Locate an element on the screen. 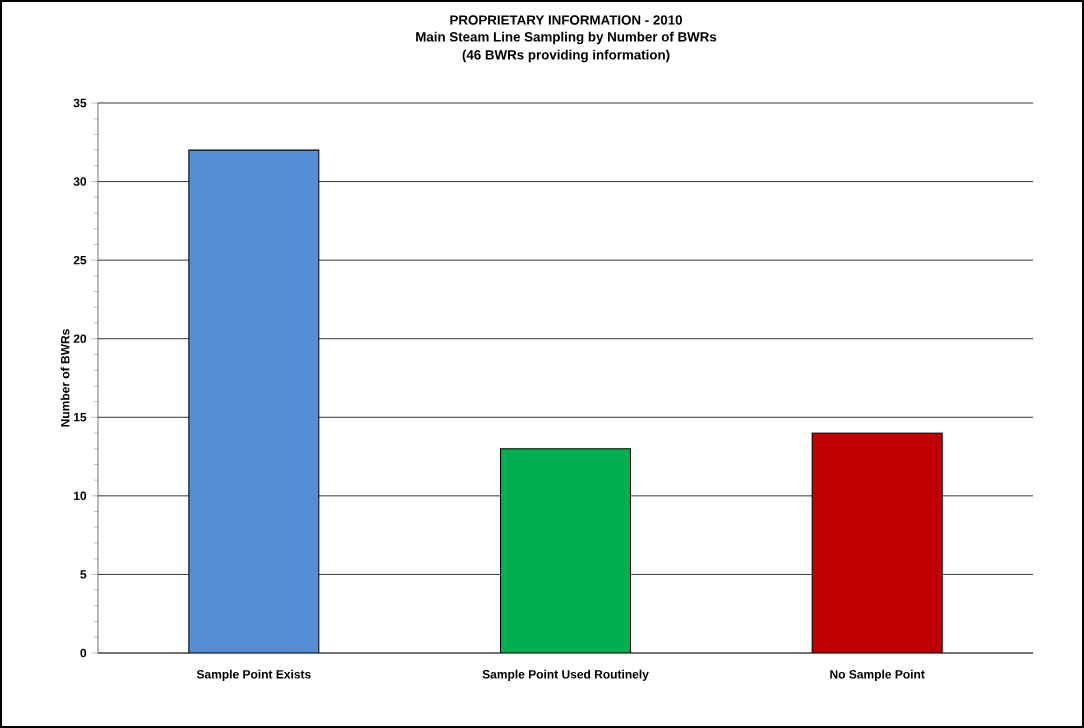 Image resolution: width=1084 pixels, height=728 pixels. y-axis-title: Number of BWRs is located at coordinates (65, 378).